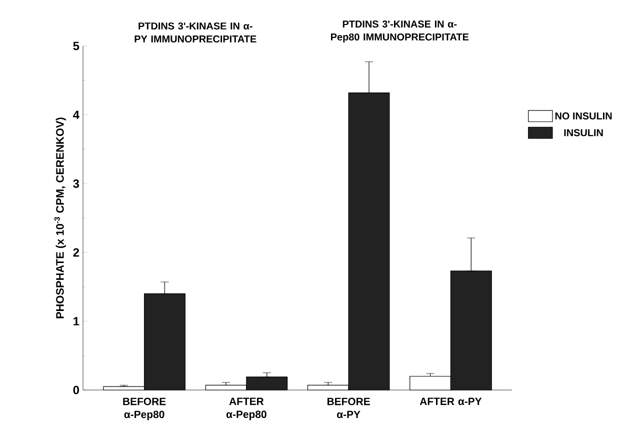 The height and width of the screenshot is (430, 641). I want to click on y-tick-label: 5, so click(76, 46).